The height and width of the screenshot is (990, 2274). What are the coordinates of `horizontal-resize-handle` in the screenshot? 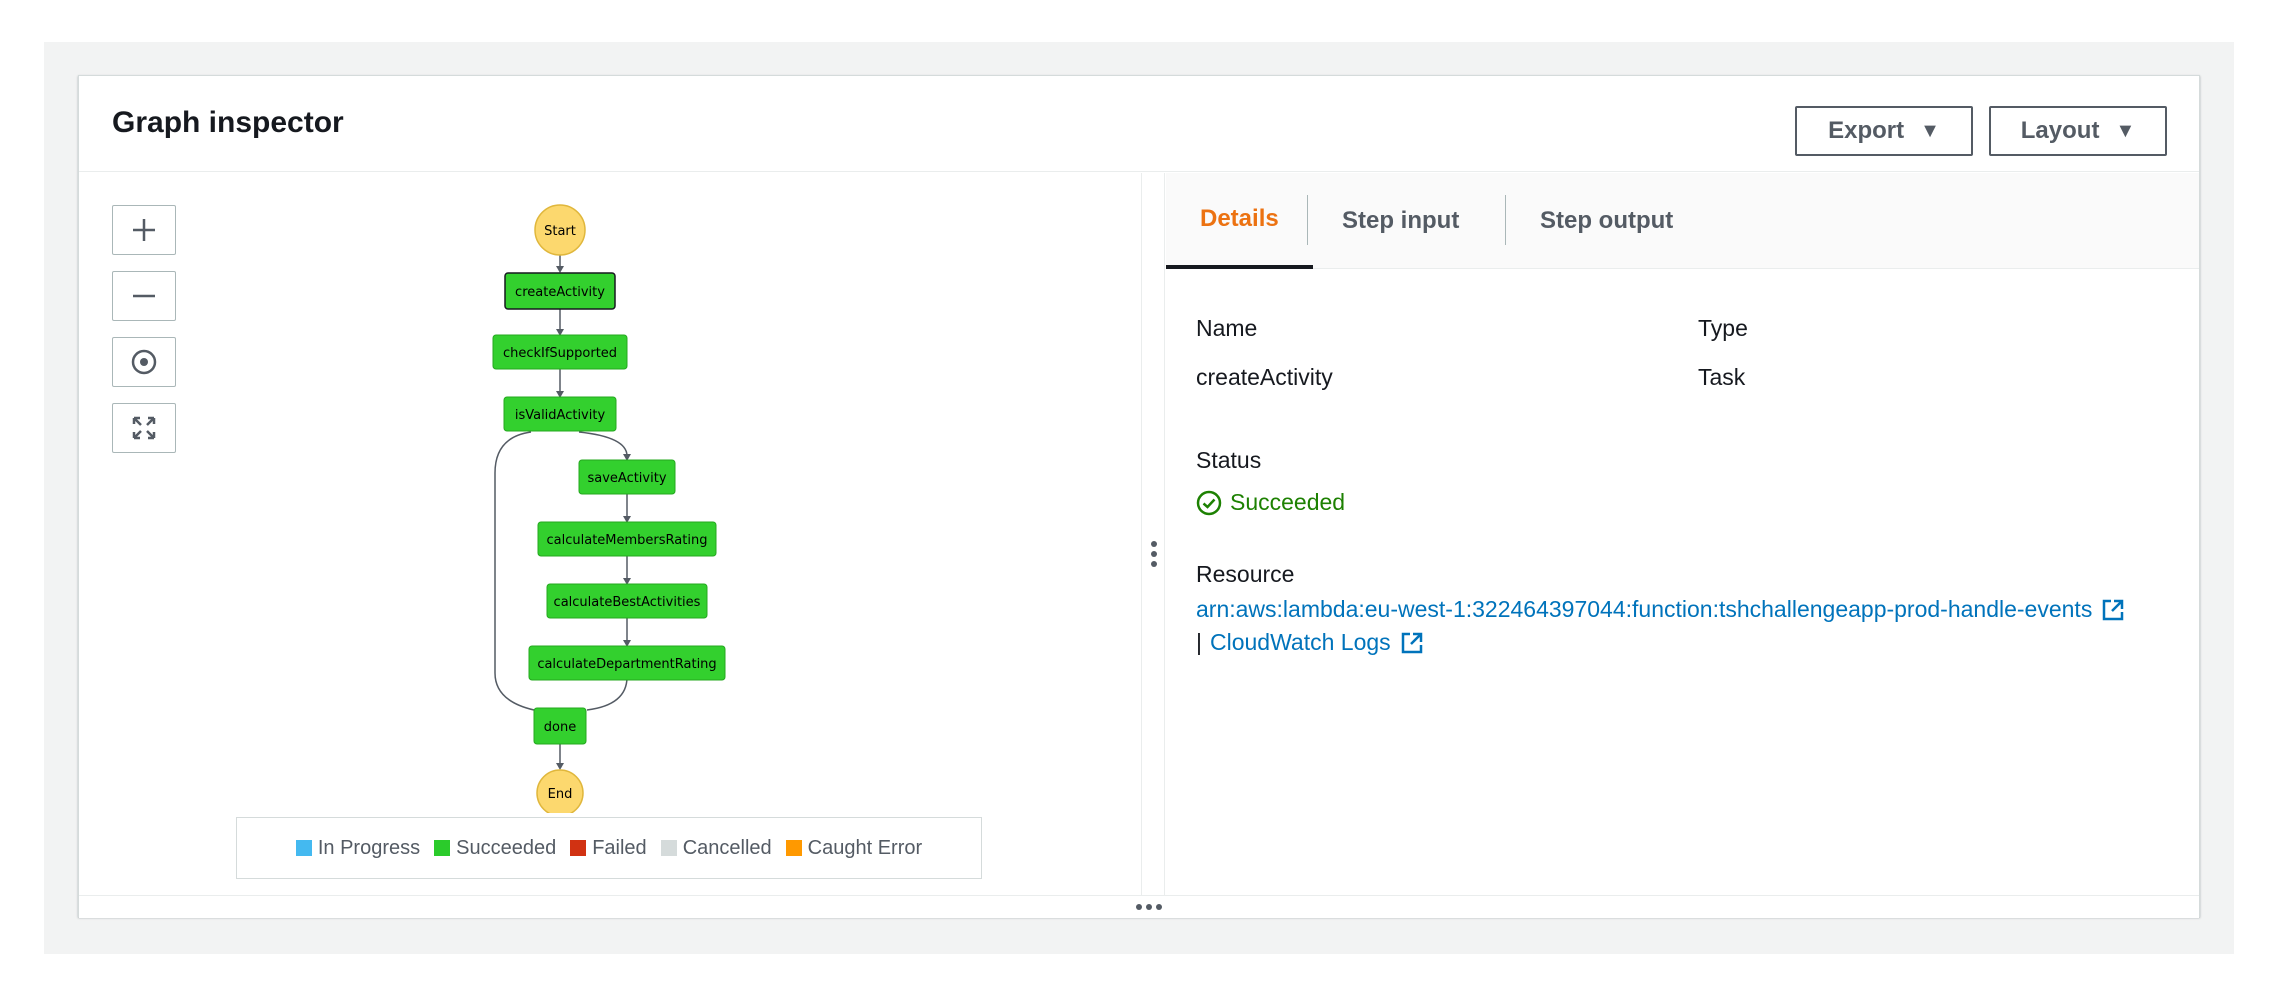 It's located at (1139, 906).